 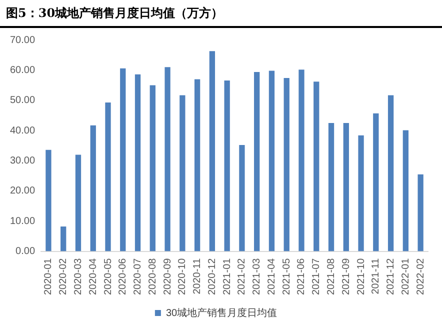 I want to click on x-tick-label: 2020-06, so click(x=123, y=277).